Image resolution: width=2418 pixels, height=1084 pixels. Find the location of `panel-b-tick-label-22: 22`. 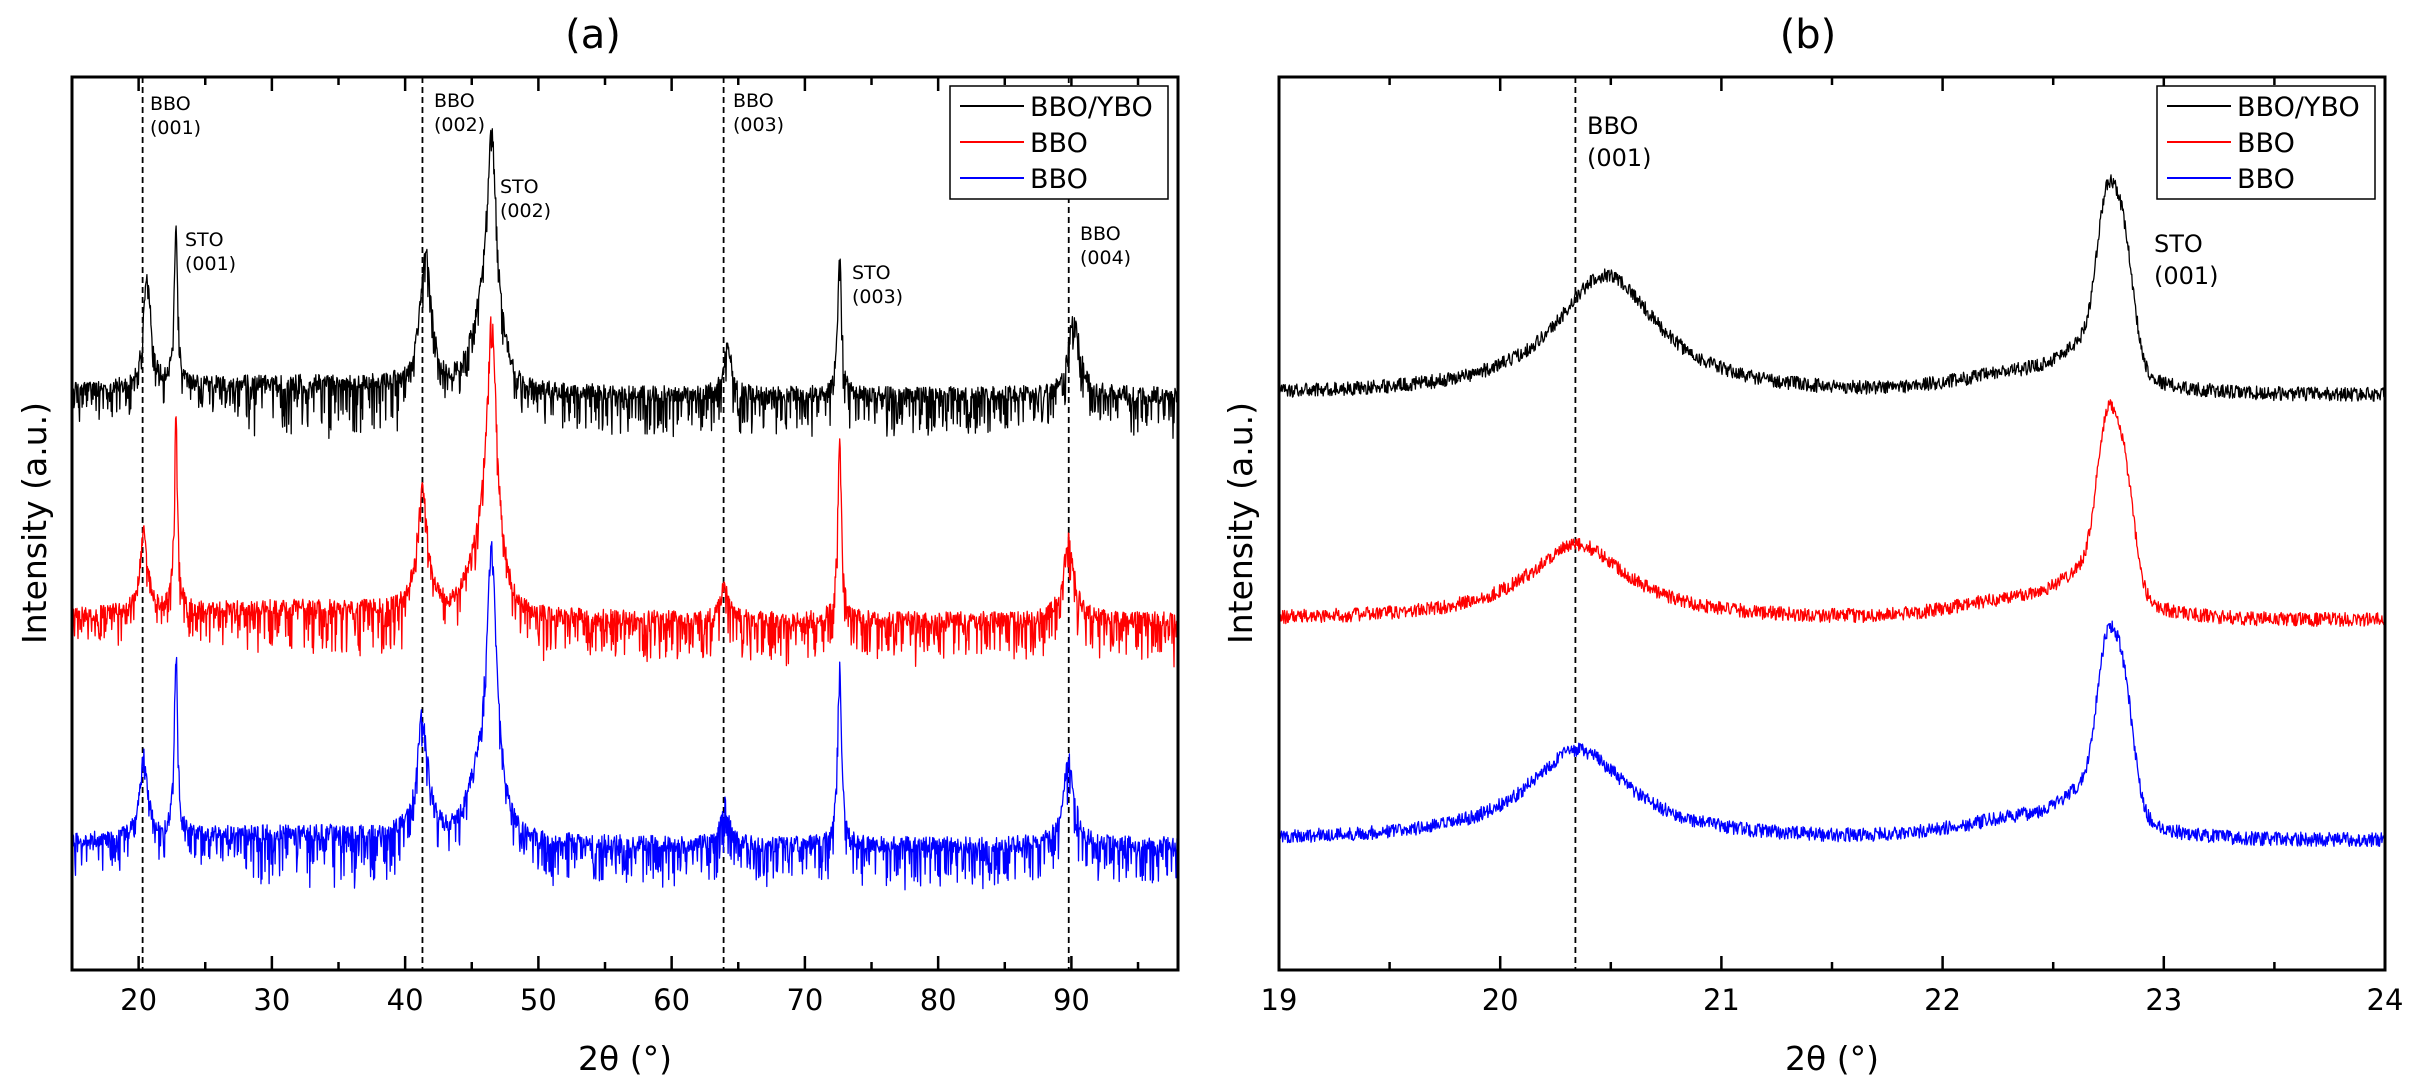

panel-b-tick-label-22: 22 is located at coordinates (1942, 1000).